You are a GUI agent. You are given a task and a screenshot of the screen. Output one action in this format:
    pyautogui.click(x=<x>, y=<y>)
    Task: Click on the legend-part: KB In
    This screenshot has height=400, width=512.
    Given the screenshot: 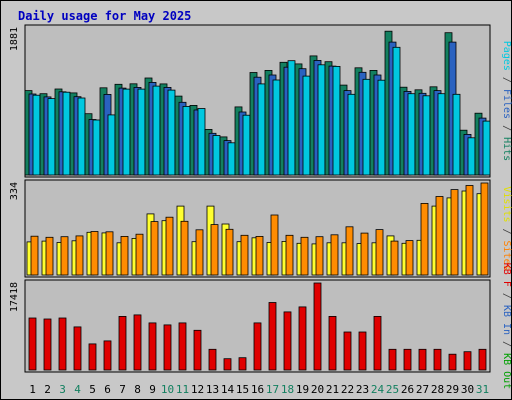 What is the action you would take?
    pyautogui.click(x=506, y=320)
    